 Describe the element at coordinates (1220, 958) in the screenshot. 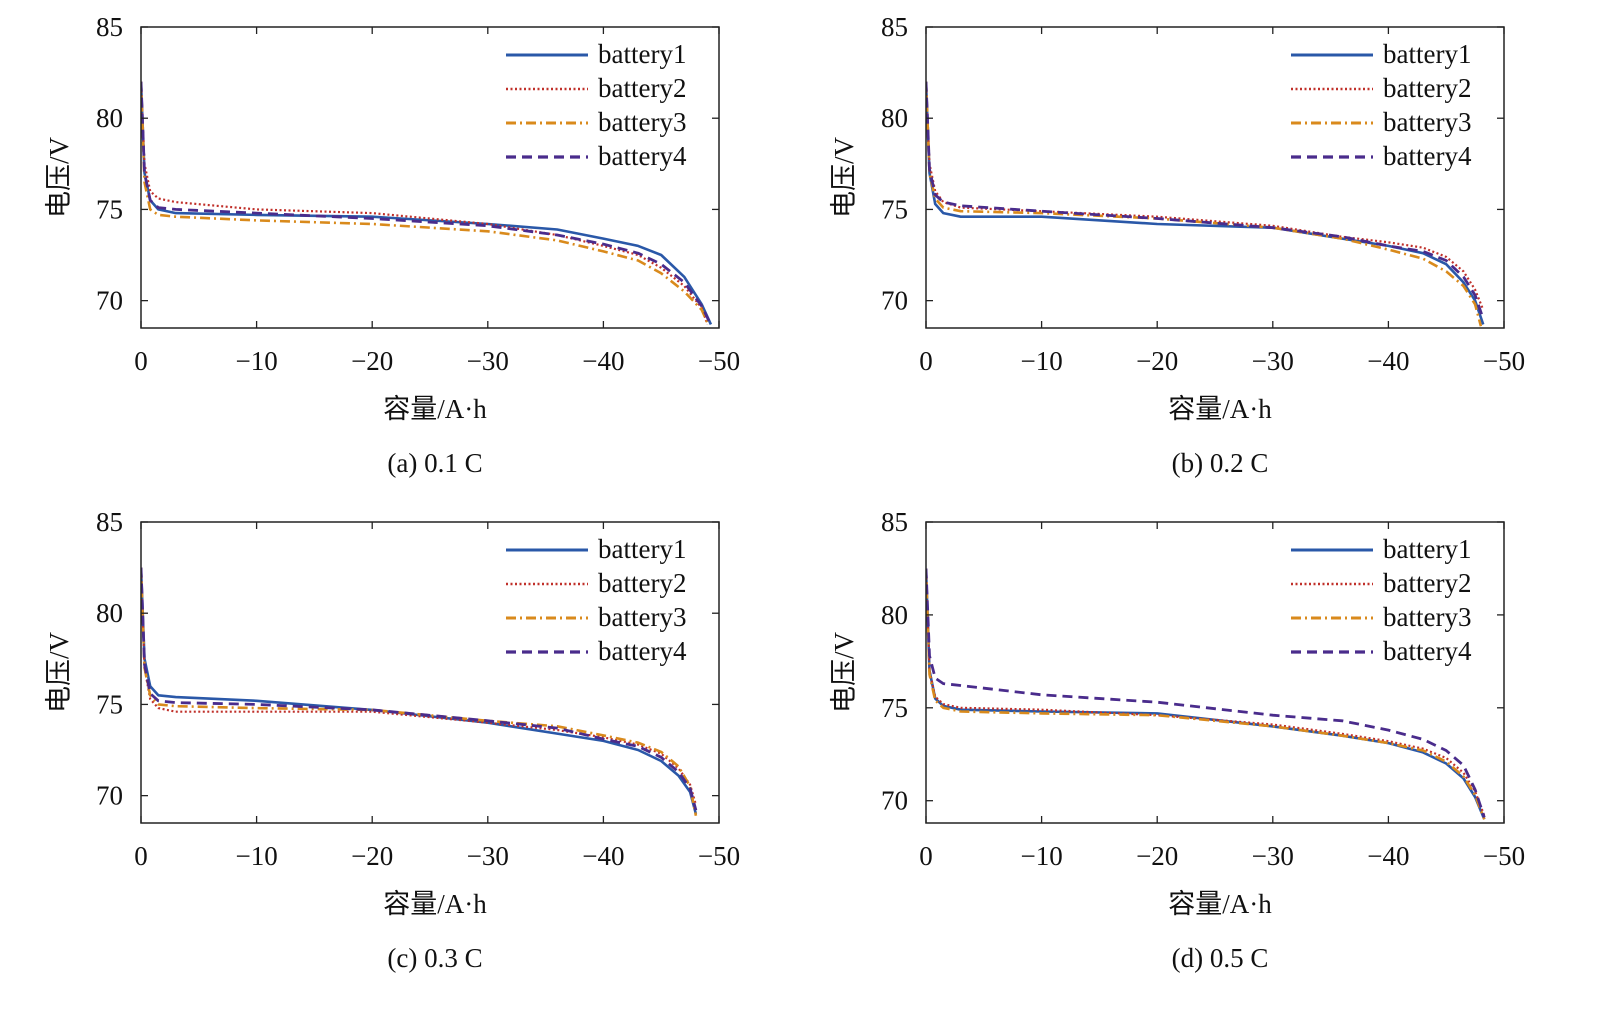

I see `chart-caption: (d) 0.5 C` at that location.